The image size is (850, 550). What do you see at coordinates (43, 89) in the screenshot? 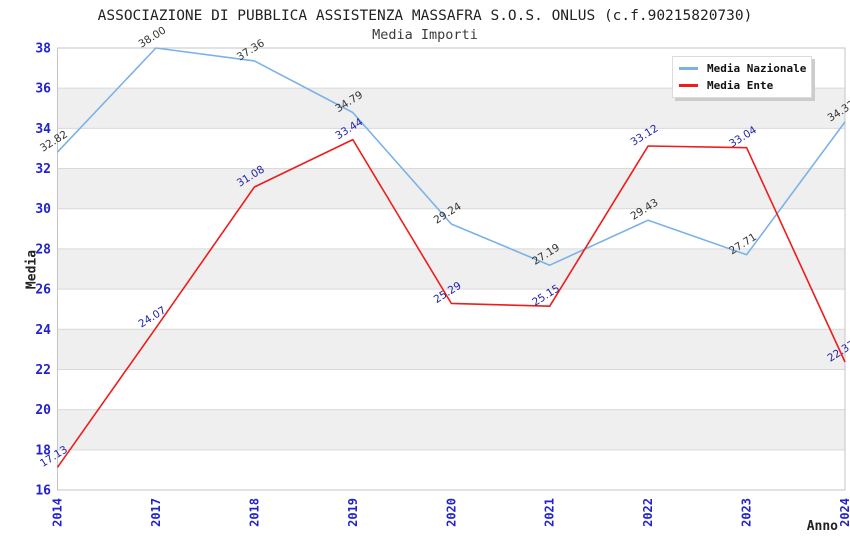
I see `y-tick-label: 36` at bounding box center [43, 89].